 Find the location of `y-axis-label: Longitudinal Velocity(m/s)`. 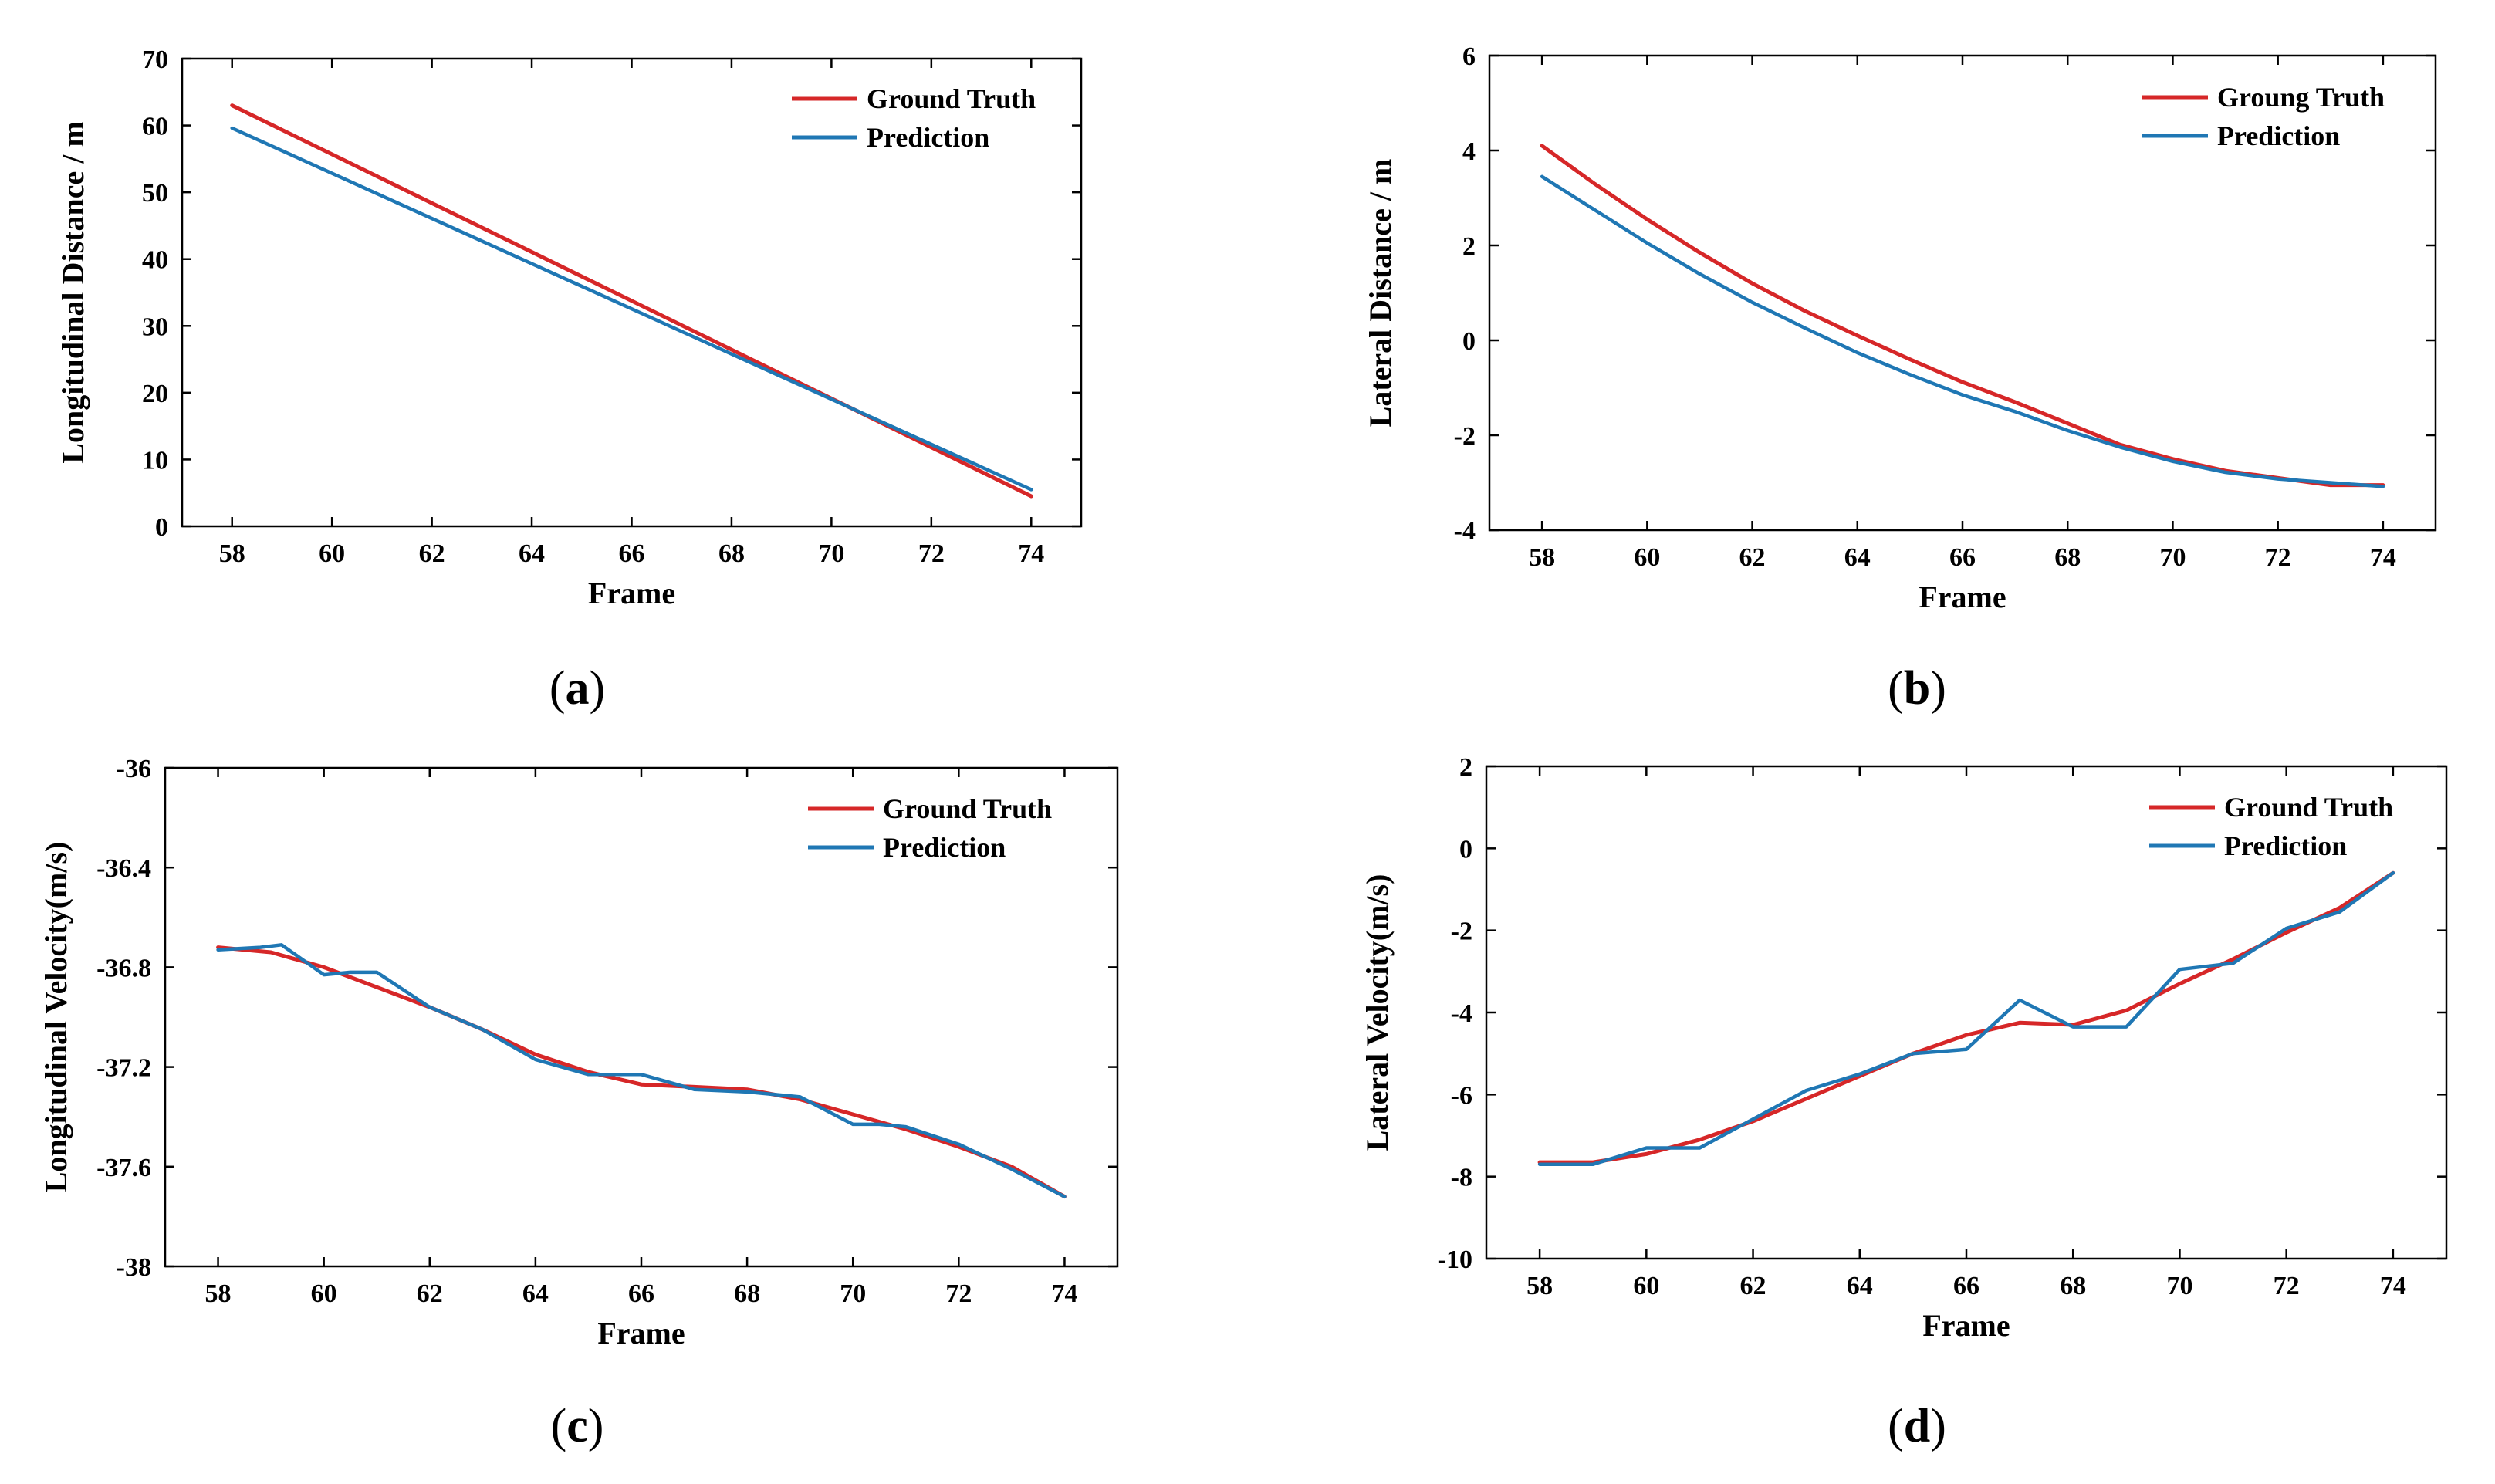

y-axis-label: Longitudinal Velocity(m/s) is located at coordinates (56, 1017).